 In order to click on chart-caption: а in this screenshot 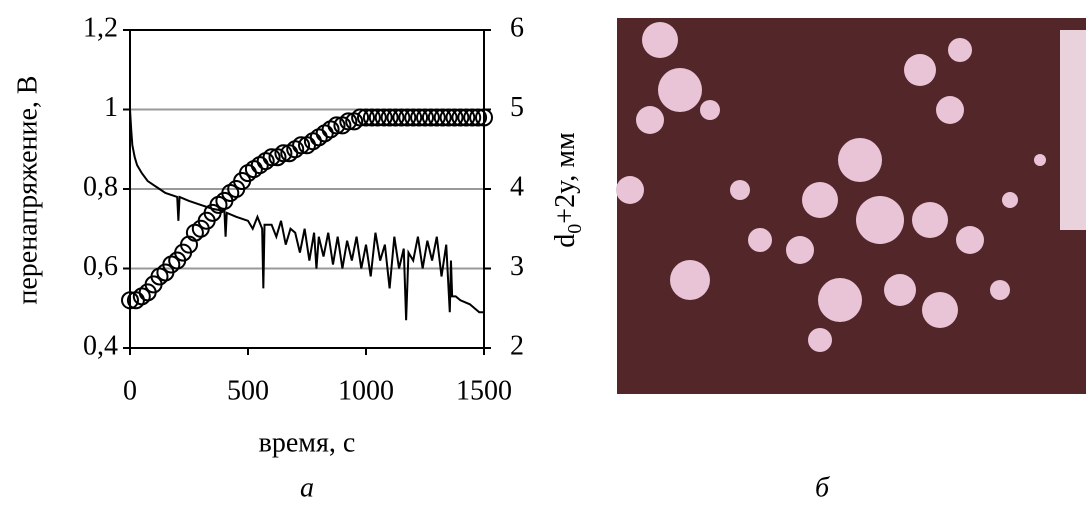, I will do `click(307, 487)`.